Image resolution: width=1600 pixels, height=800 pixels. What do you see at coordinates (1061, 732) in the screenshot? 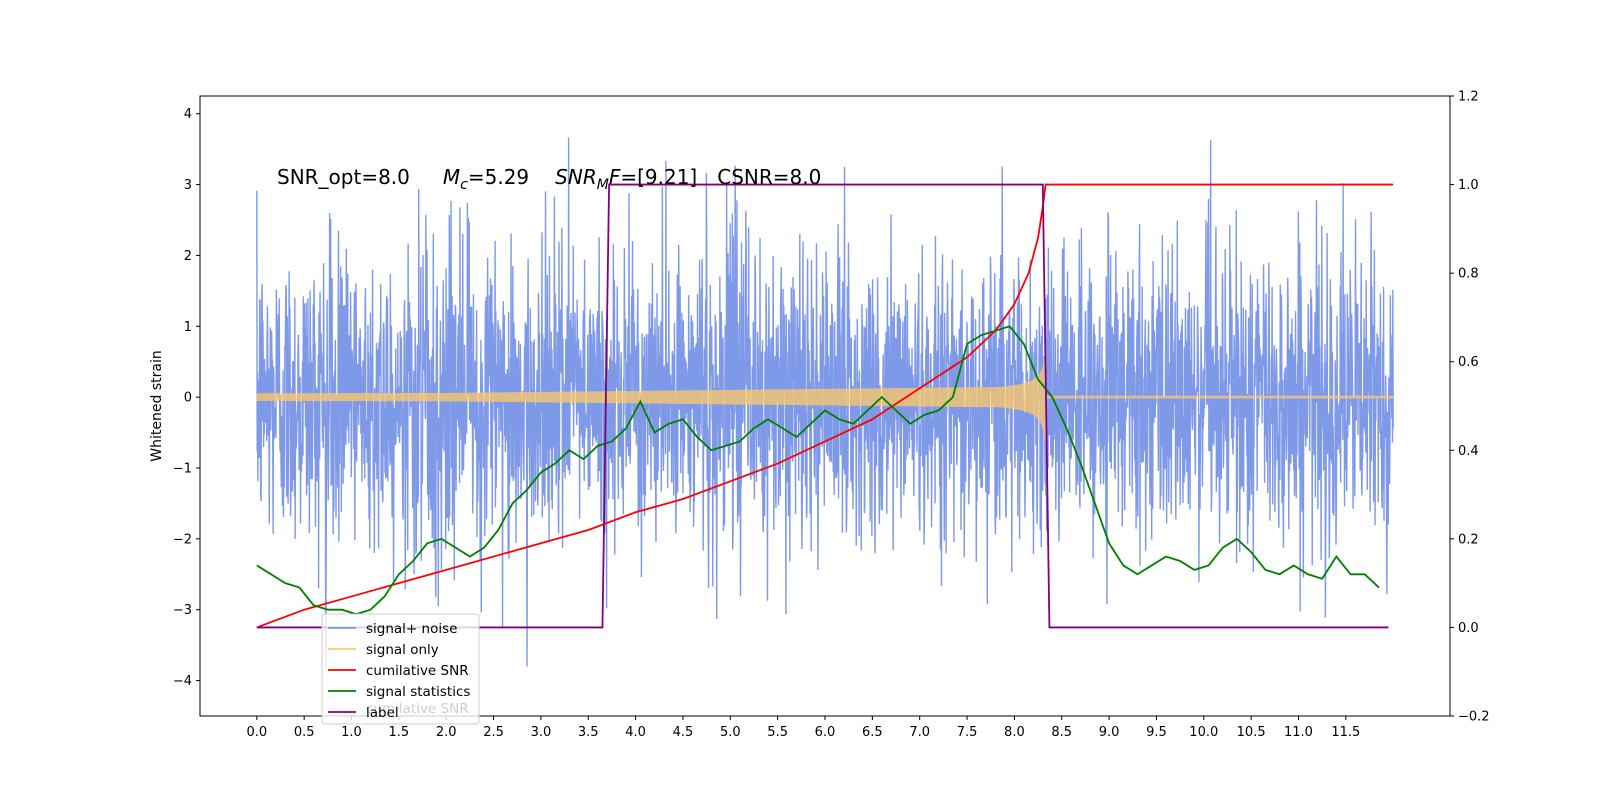
I see `x-tick-label: 8.5` at bounding box center [1061, 732].